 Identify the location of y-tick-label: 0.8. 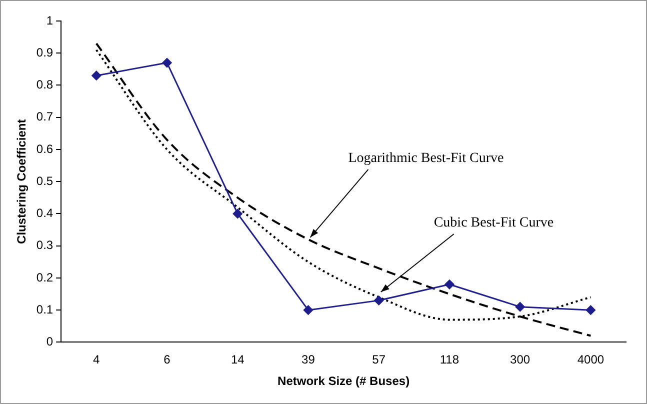
(45, 85).